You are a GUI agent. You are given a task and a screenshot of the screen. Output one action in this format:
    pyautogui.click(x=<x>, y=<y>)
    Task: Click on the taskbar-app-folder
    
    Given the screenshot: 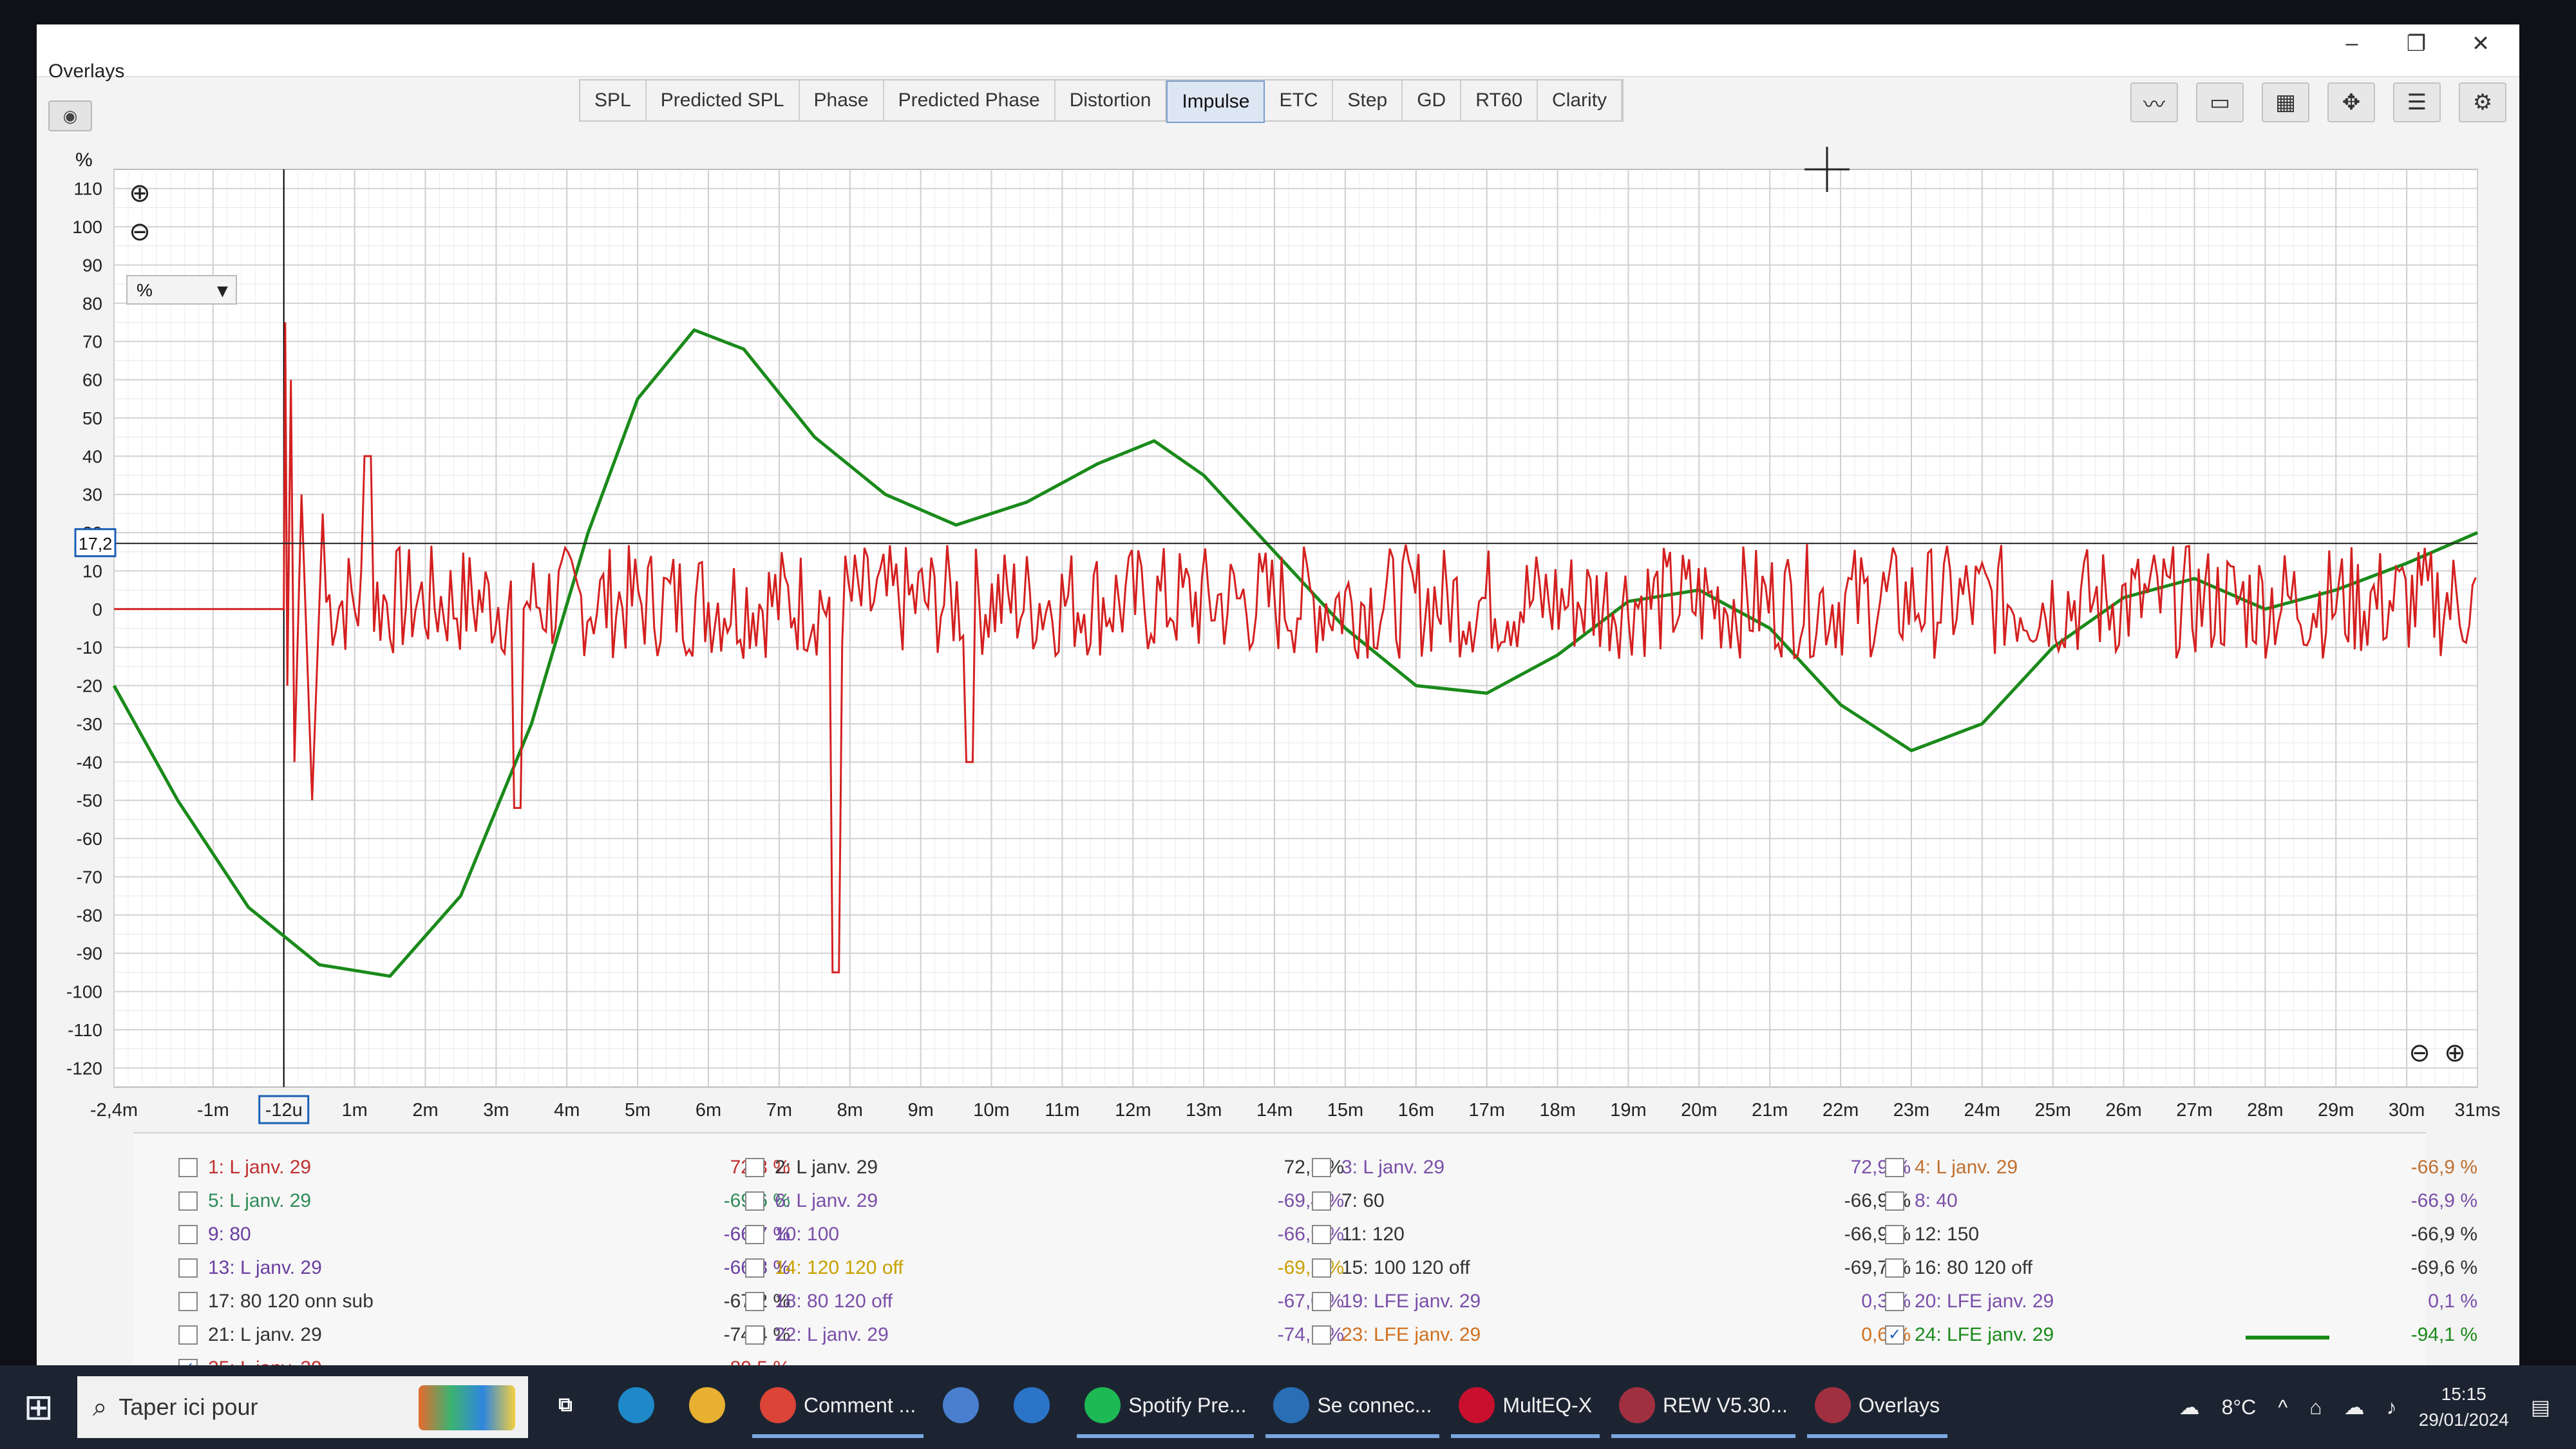 What is the action you would take?
    pyautogui.click(x=711, y=1407)
    